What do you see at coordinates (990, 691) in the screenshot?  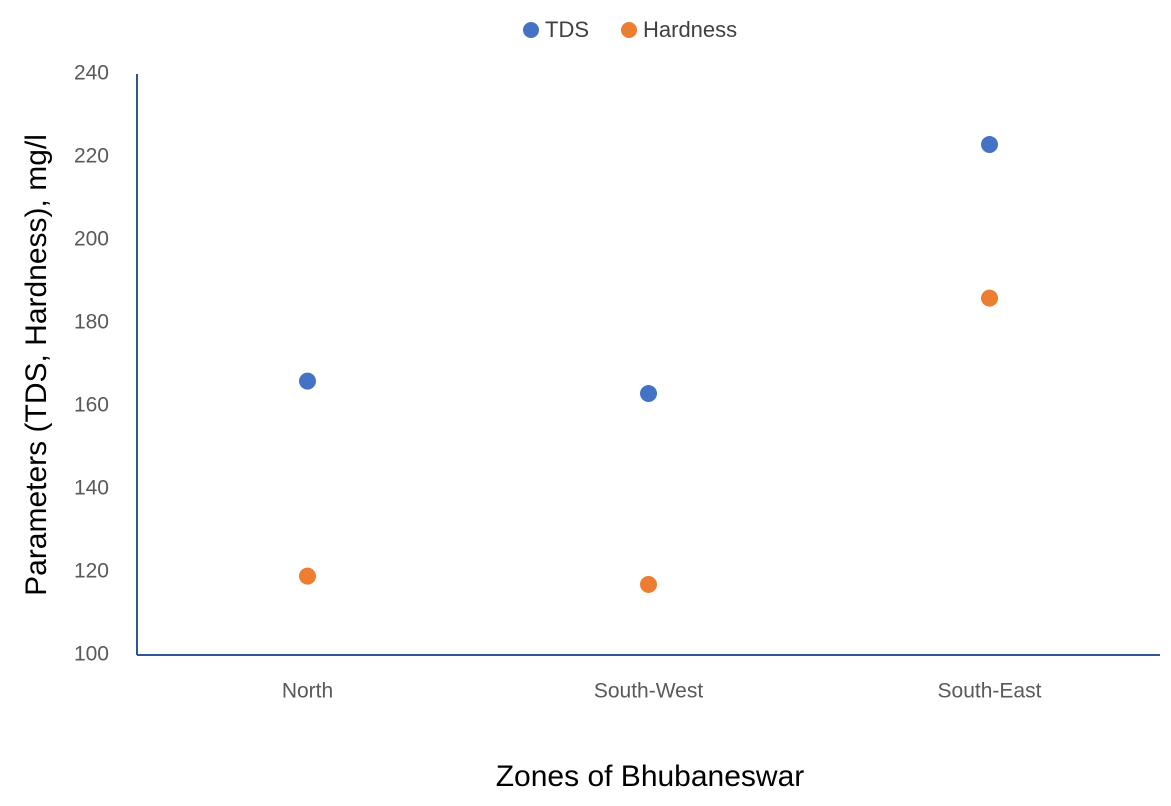 I see `x-tick-label: South-East` at bounding box center [990, 691].